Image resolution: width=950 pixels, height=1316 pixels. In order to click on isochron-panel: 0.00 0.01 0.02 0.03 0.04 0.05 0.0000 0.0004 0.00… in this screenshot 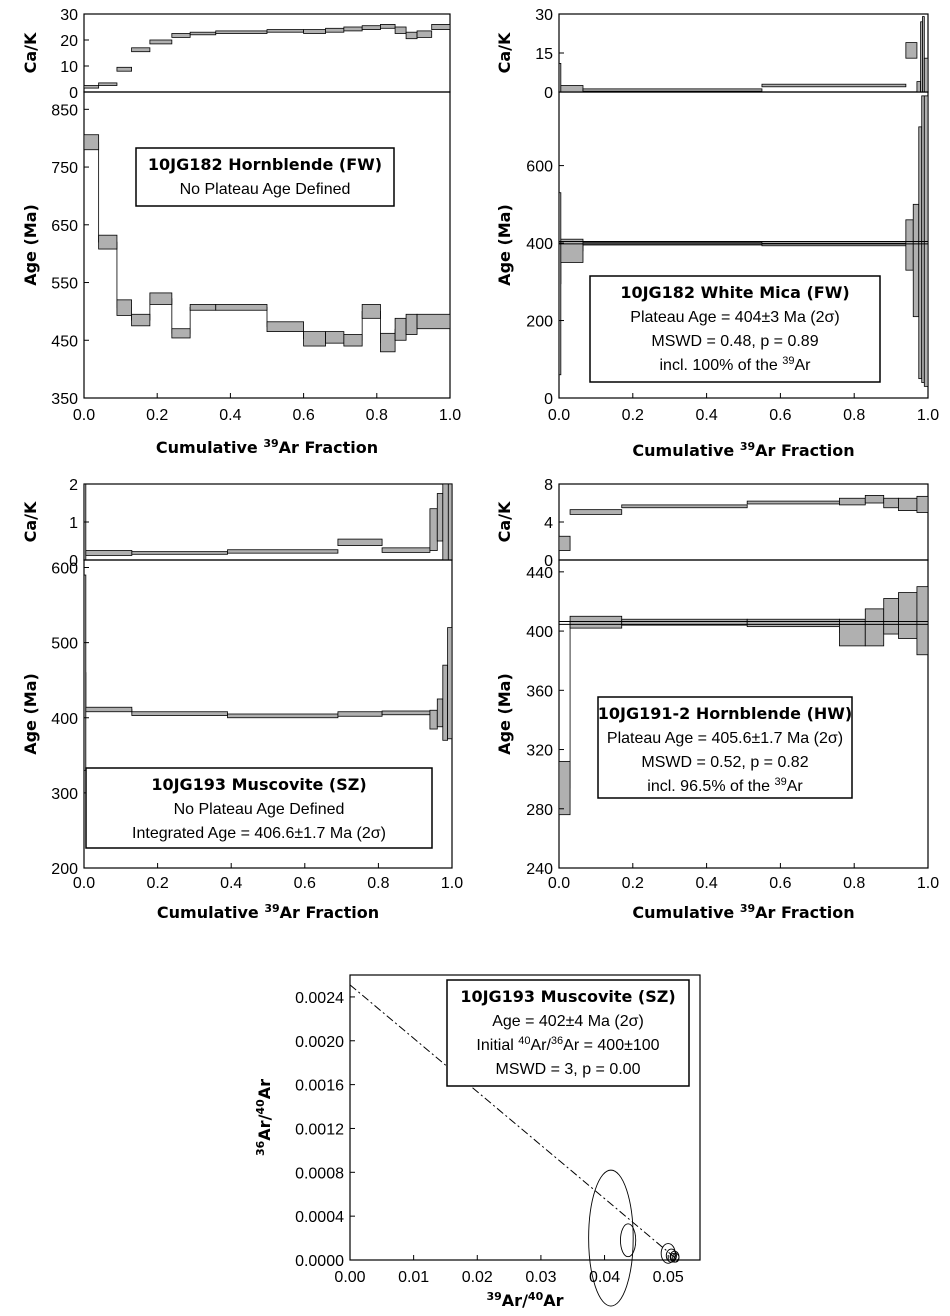, I will do `click(477, 1142)`.